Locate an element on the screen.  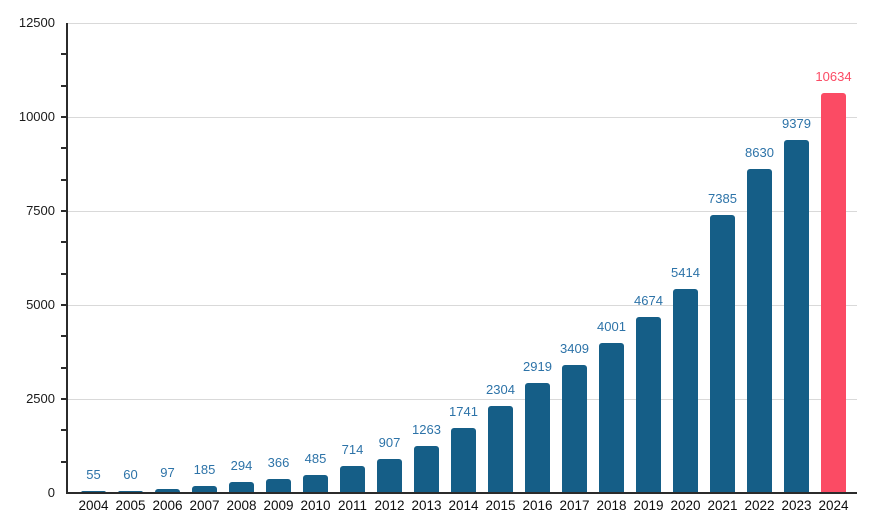
bar-2018 is located at coordinates (611, 417).